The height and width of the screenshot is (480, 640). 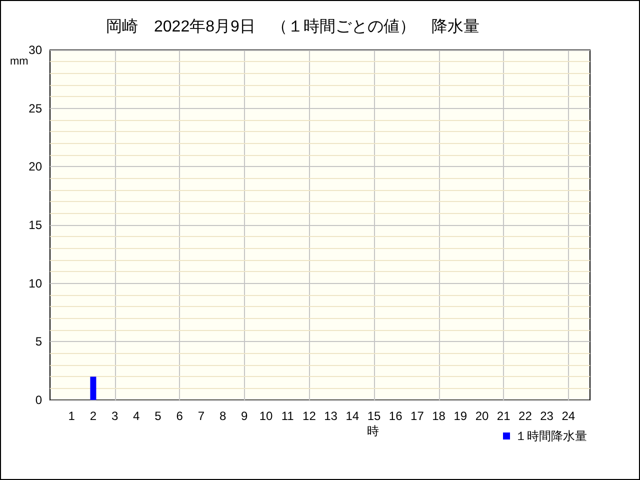 I want to click on x-tick-label: 13, so click(x=331, y=416).